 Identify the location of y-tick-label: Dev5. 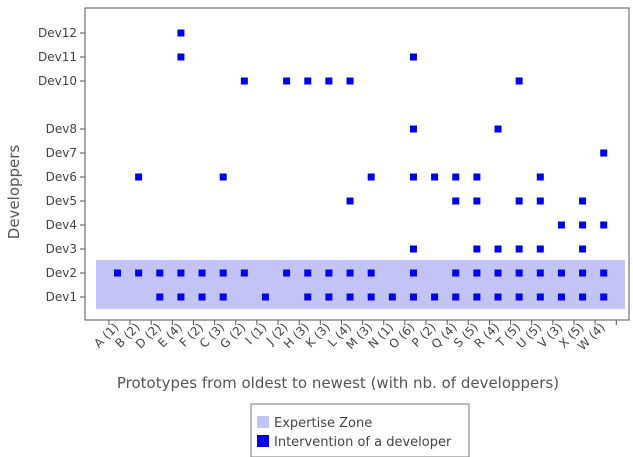
(61, 201).